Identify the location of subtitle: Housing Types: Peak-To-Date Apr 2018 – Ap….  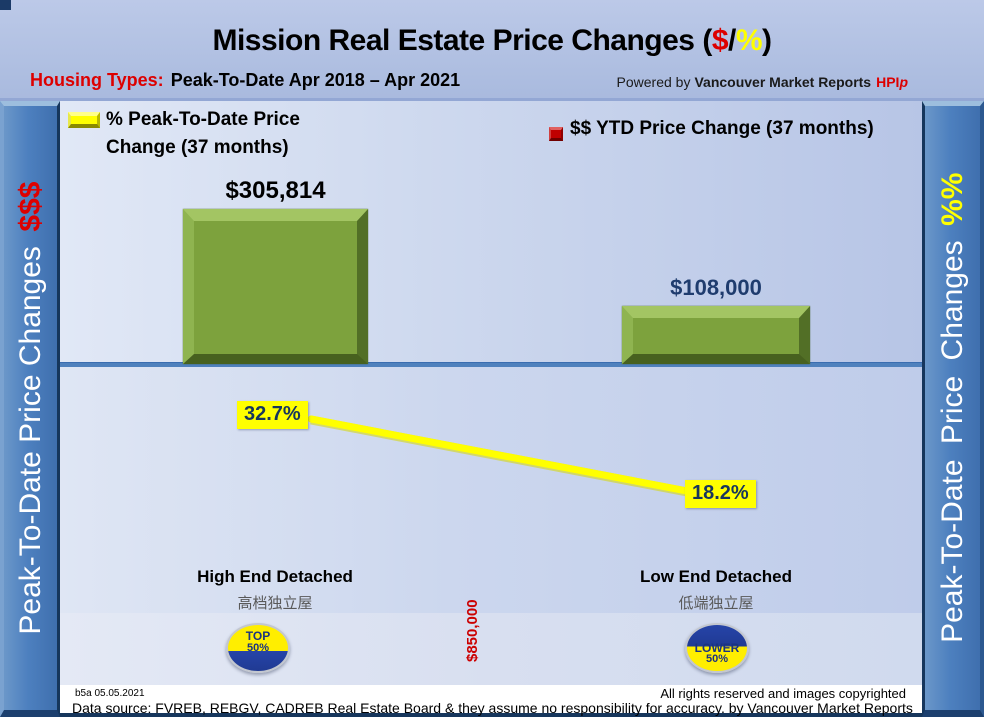
(245, 80).